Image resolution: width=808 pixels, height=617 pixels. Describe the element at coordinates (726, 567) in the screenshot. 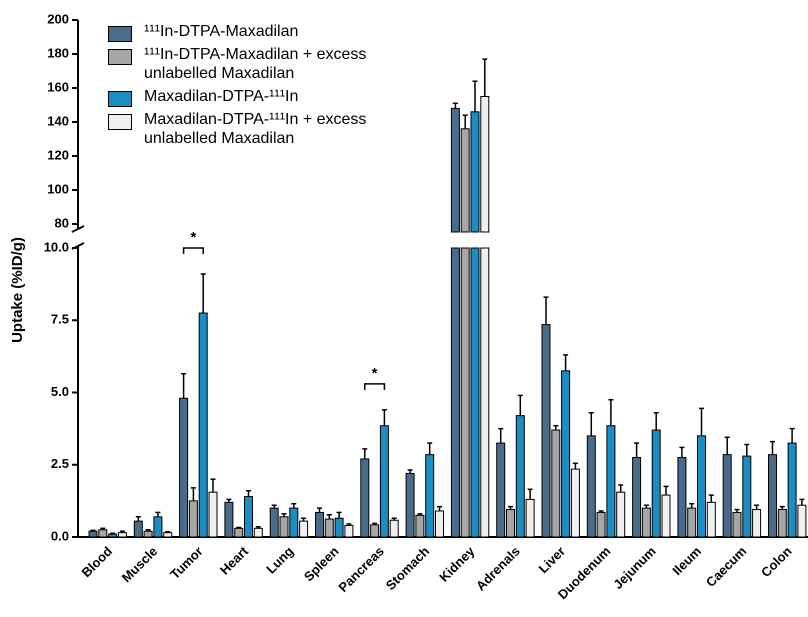

I see `x-tick-label: Caecum` at that location.